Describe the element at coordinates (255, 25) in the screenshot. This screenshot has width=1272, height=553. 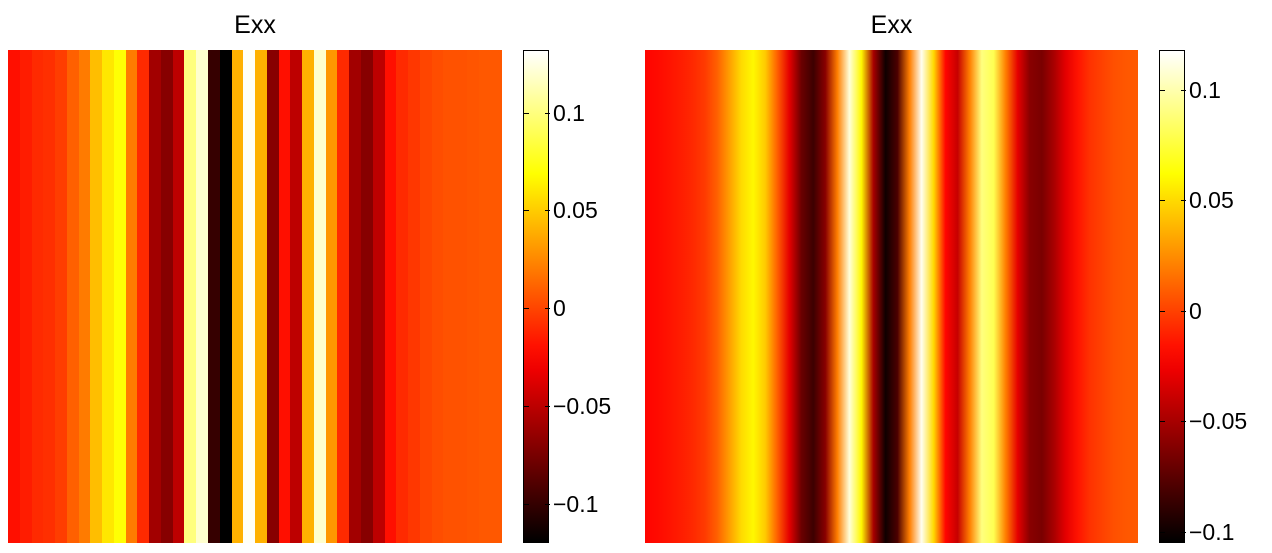
I see `left-chart-title: Exx` at that location.